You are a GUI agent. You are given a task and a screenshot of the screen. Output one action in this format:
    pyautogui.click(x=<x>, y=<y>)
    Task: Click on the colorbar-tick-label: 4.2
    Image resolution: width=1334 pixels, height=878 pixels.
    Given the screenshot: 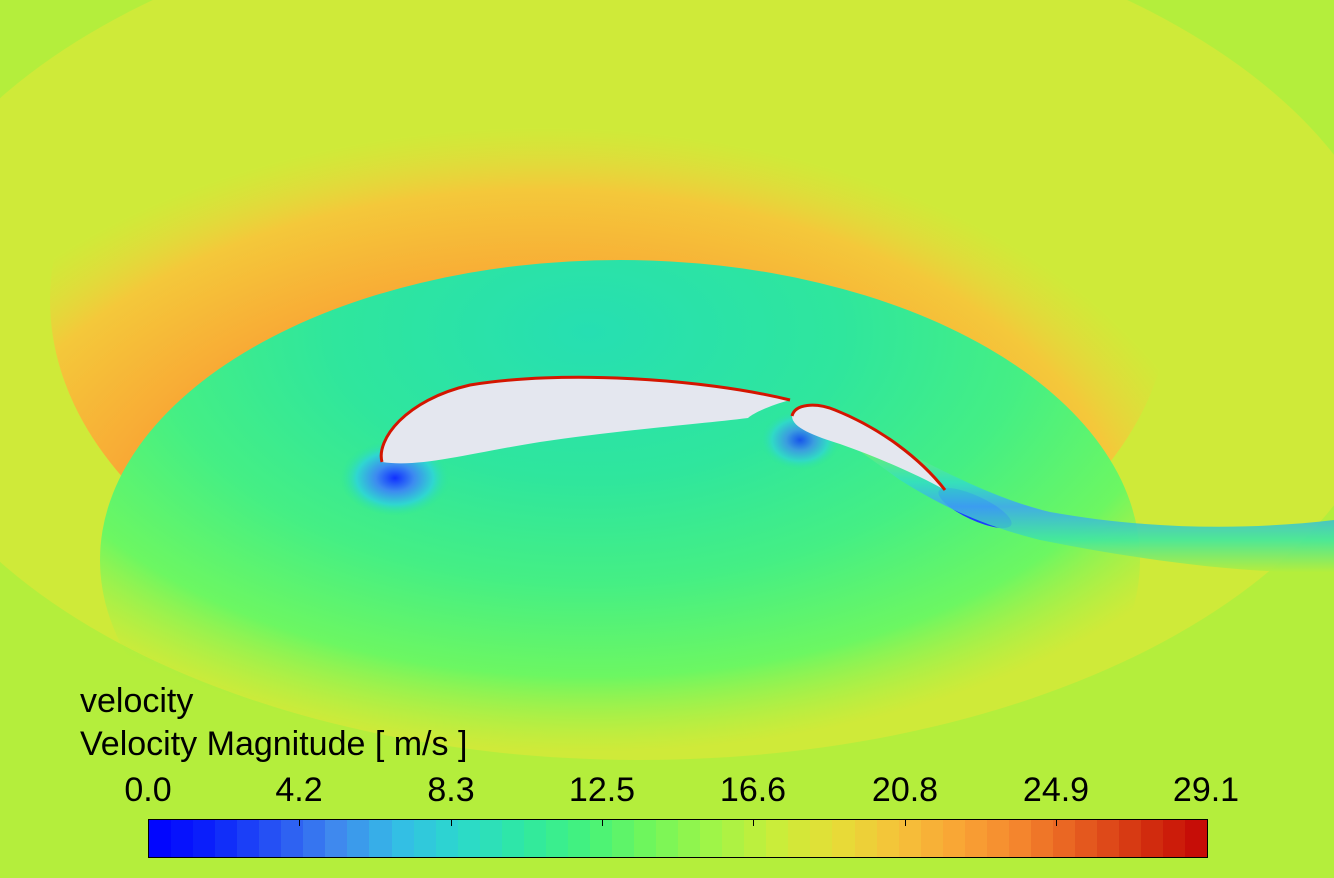 What is the action you would take?
    pyautogui.click(x=299, y=790)
    